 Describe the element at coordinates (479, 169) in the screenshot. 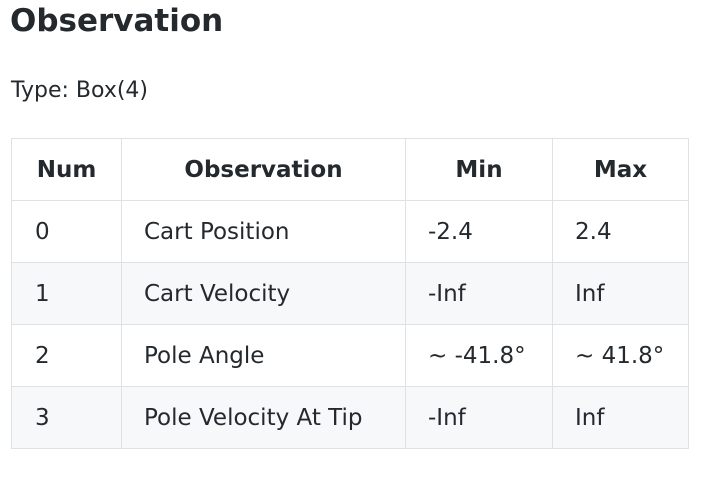

I see `header-min: Min` at that location.